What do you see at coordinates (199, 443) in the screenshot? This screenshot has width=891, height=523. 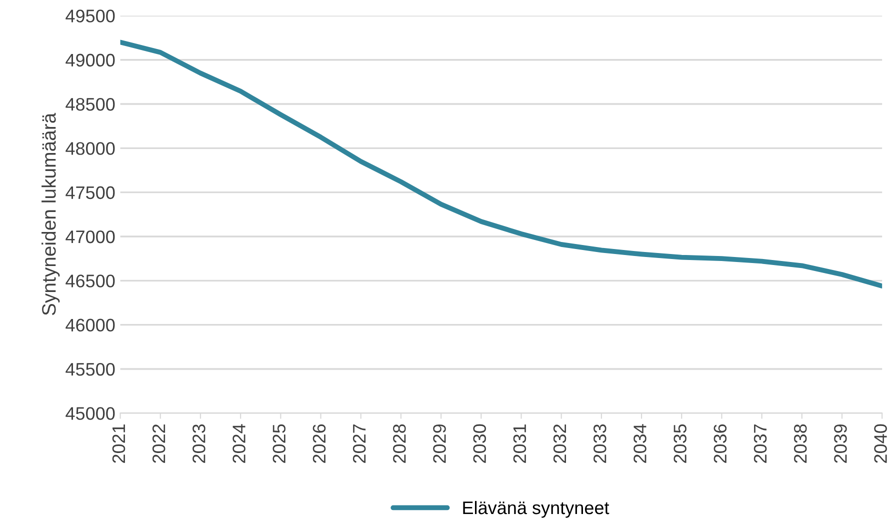 I see `x-tick-label: 2023` at bounding box center [199, 443].